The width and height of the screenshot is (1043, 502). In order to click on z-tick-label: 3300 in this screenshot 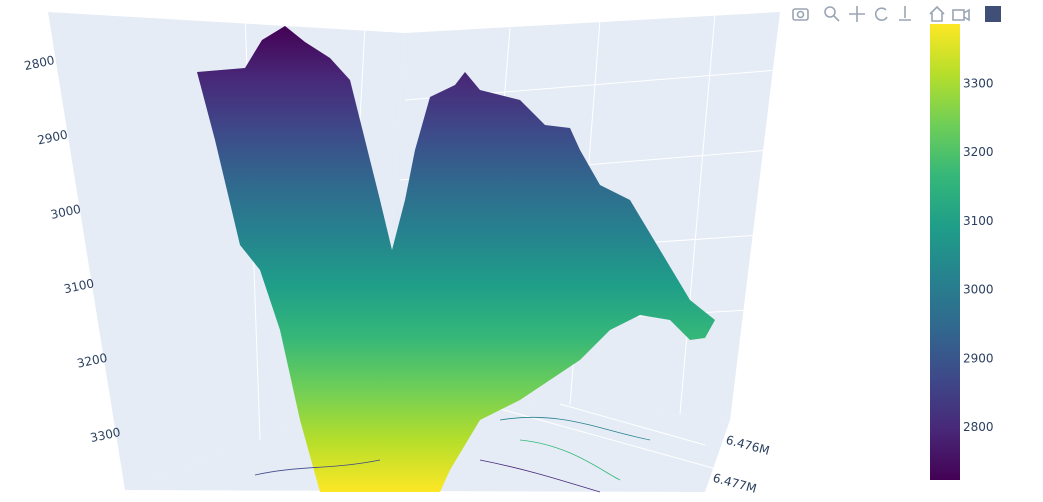, I will do `click(105, 435)`.